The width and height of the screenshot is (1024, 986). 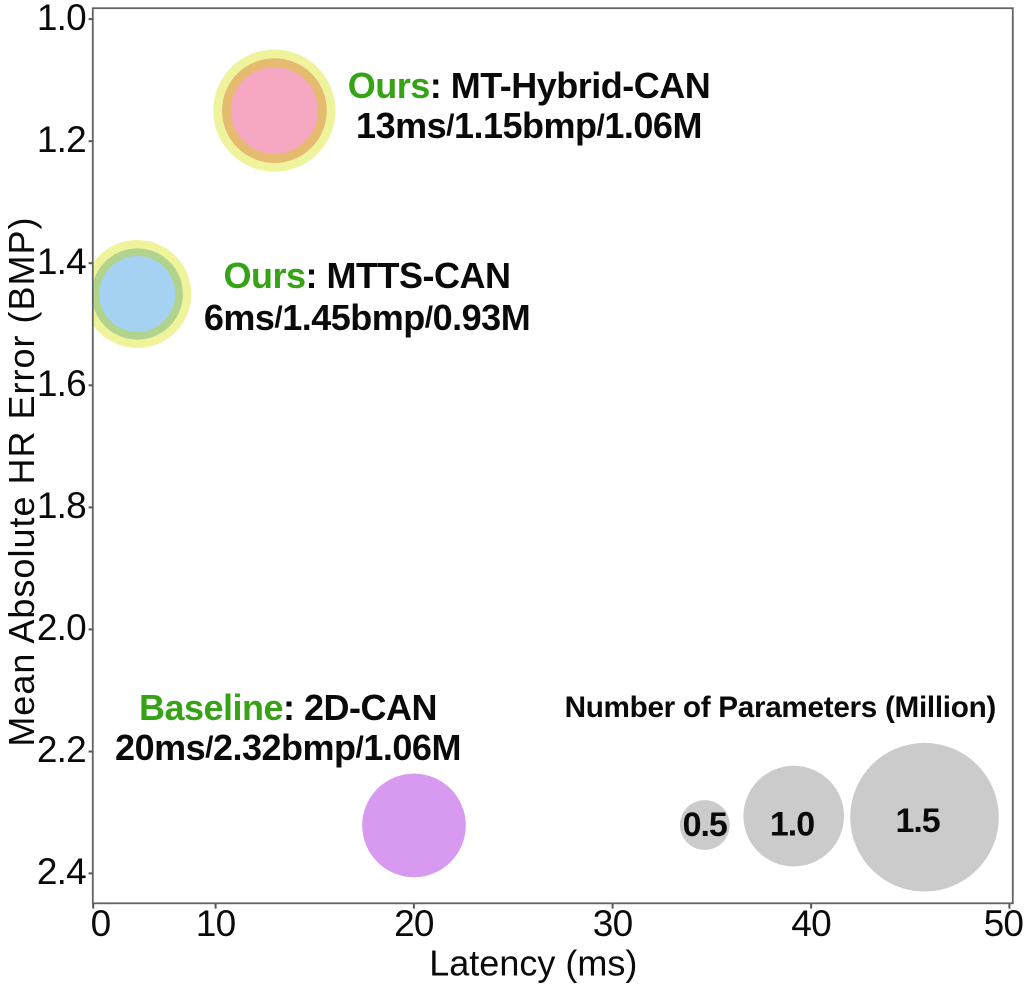 What do you see at coordinates (61, 871) in the screenshot?
I see `svg-text: 2.4` at bounding box center [61, 871].